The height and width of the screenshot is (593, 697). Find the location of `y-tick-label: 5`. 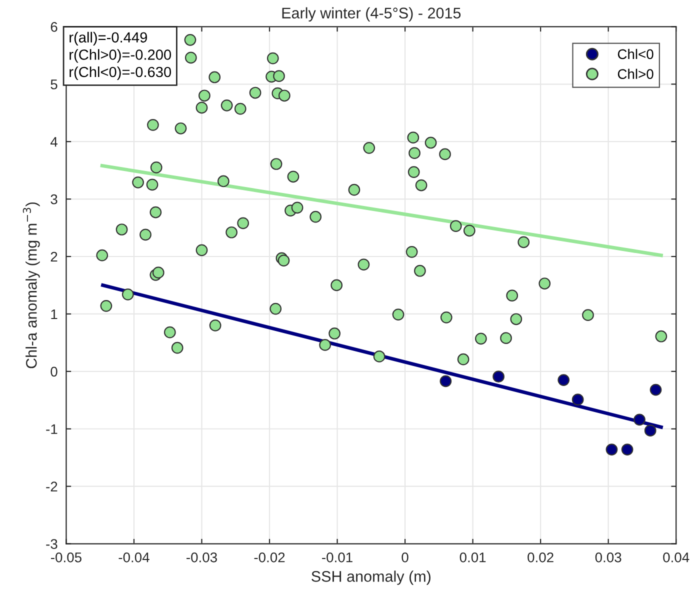

y-tick-label: 5 is located at coordinates (54, 85).